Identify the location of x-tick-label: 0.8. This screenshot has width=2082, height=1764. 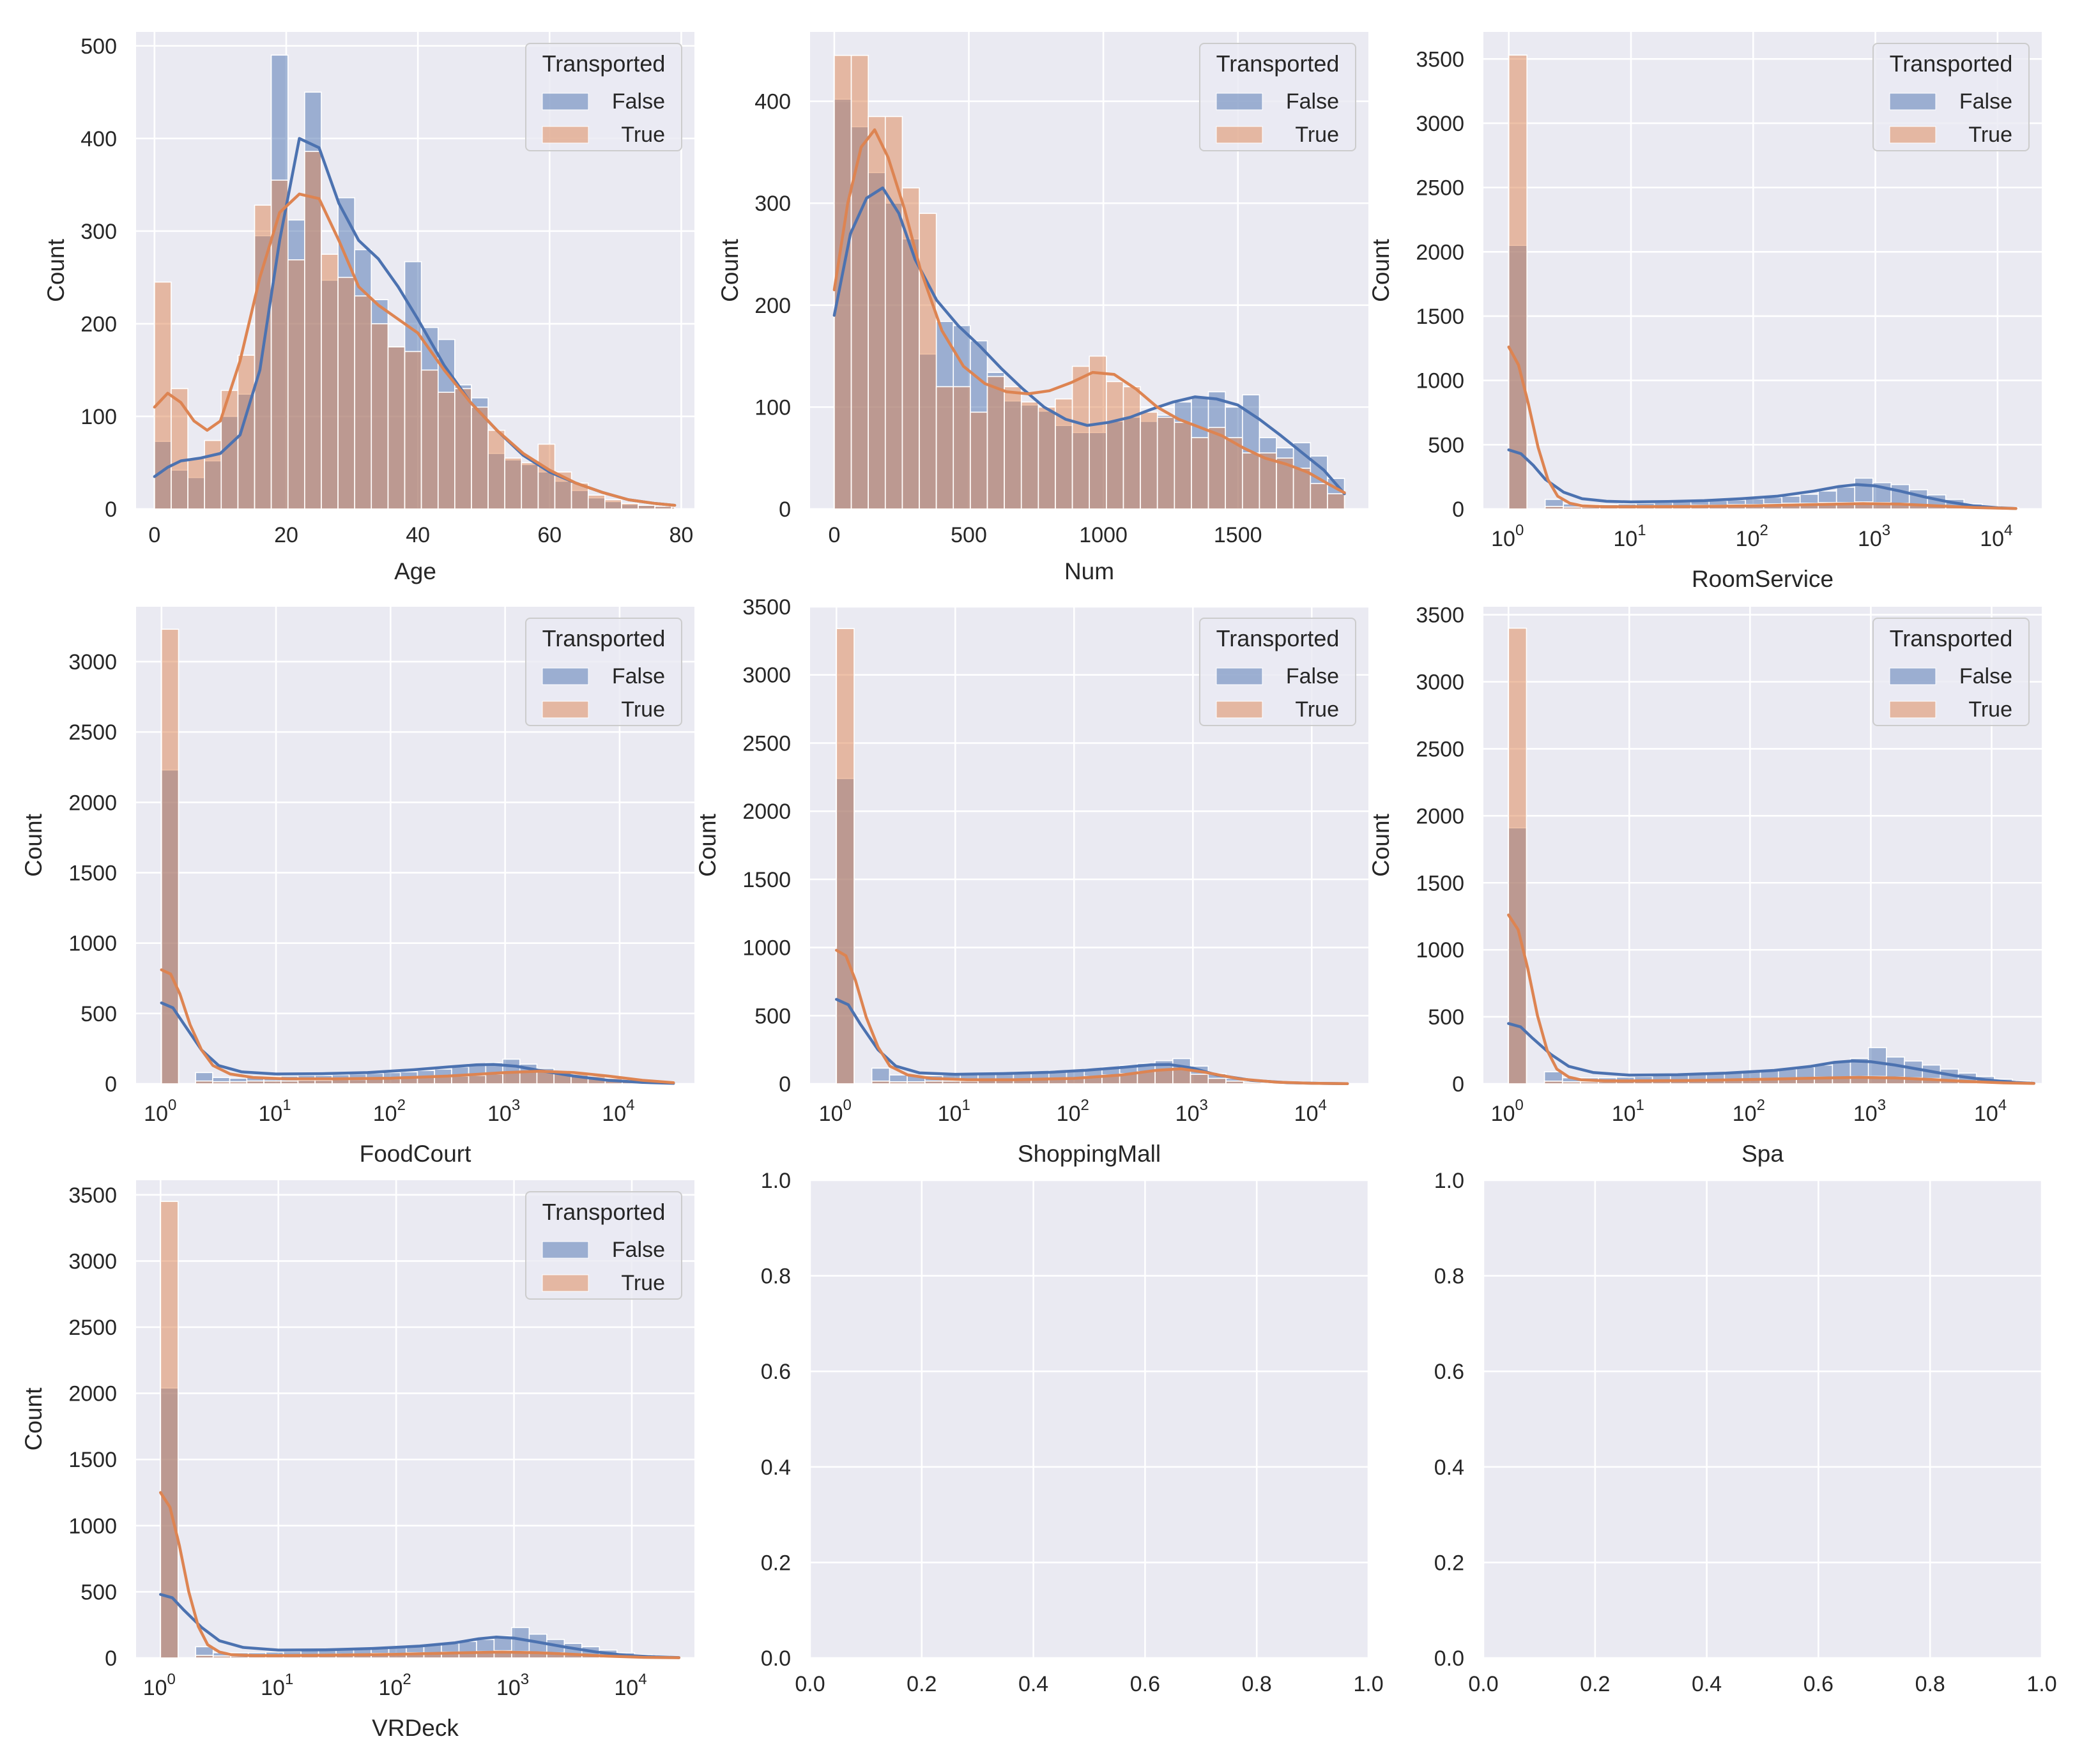
(1930, 1684).